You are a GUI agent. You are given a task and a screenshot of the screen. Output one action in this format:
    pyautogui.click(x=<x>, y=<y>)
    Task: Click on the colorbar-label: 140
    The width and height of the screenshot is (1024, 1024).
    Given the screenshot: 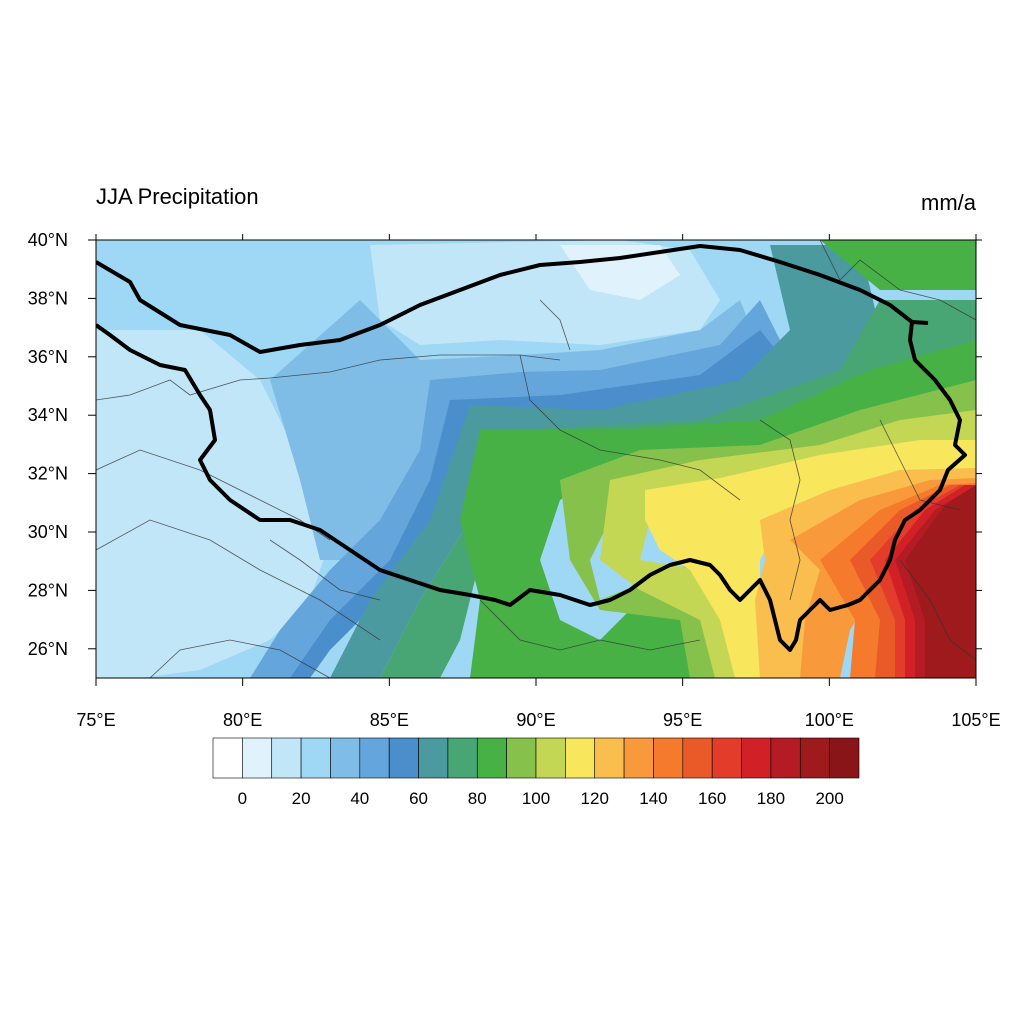 What is the action you would take?
    pyautogui.click(x=653, y=798)
    